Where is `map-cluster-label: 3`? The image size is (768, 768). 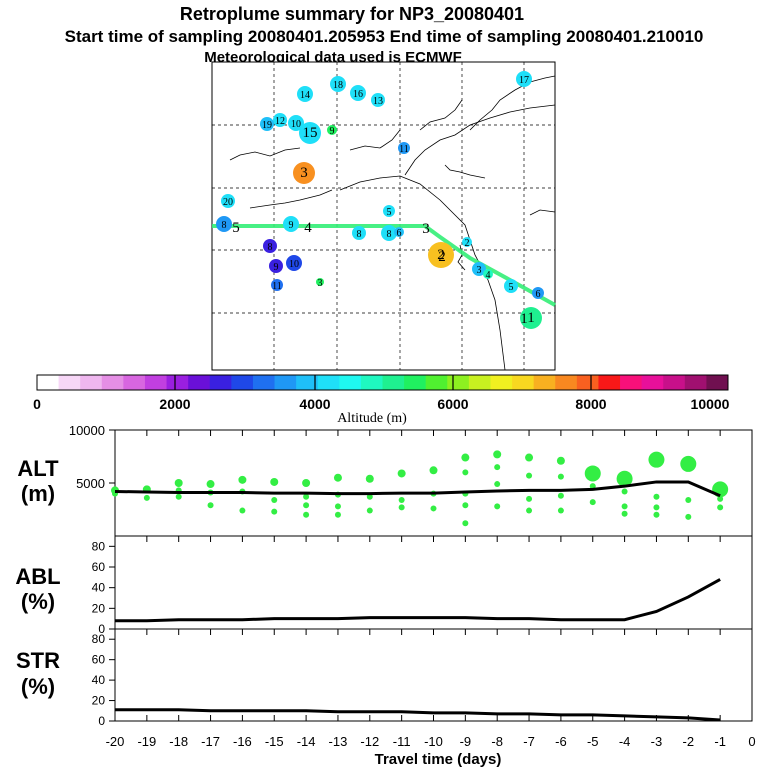
map-cluster-label: 3 is located at coordinates (479, 270).